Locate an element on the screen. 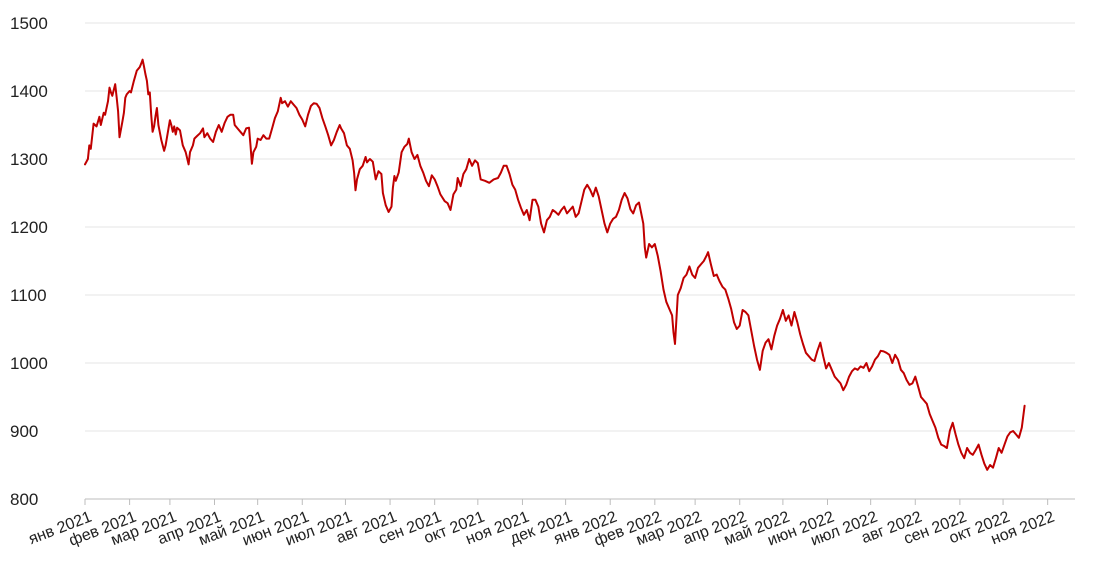 Image resolution: width=1100 pixels, height=584 pixels. y-tick-label: 1300 is located at coordinates (29, 159).